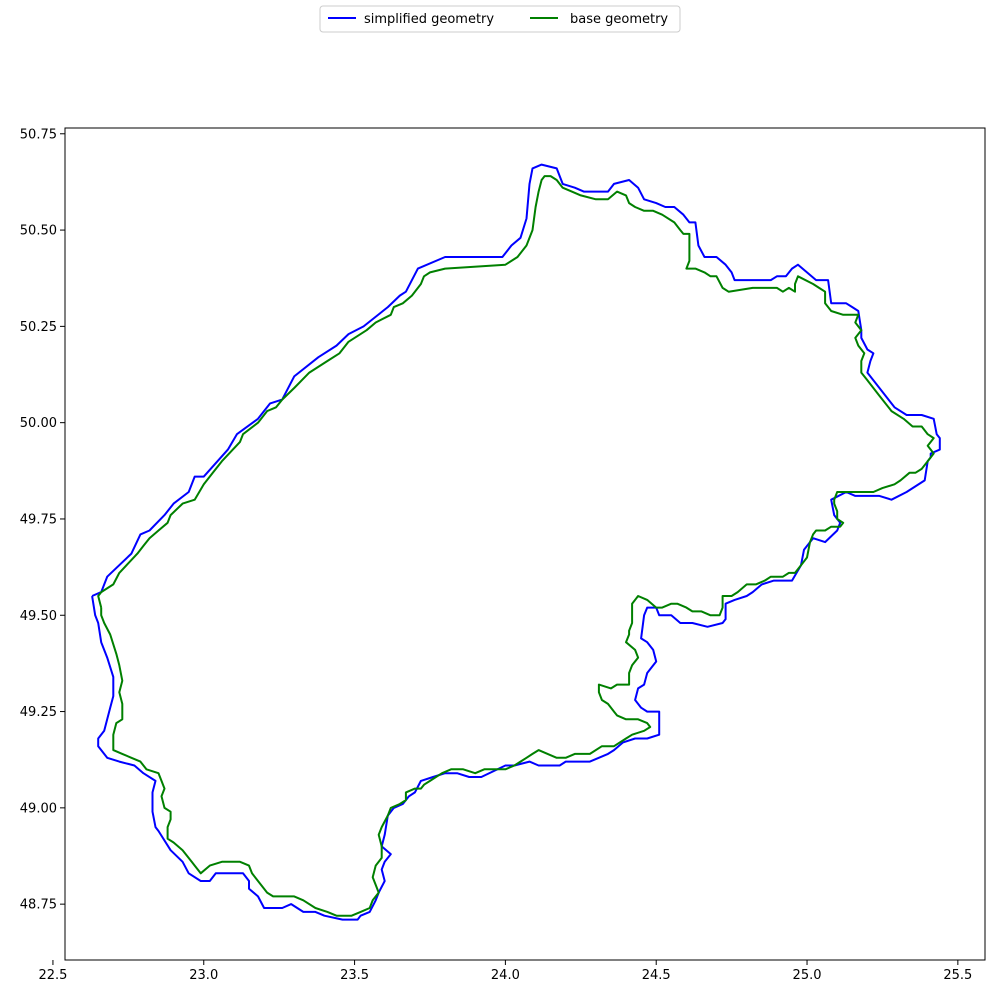 This screenshot has width=1000, height=1000. I want to click on legend-frame, so click(500, 19).